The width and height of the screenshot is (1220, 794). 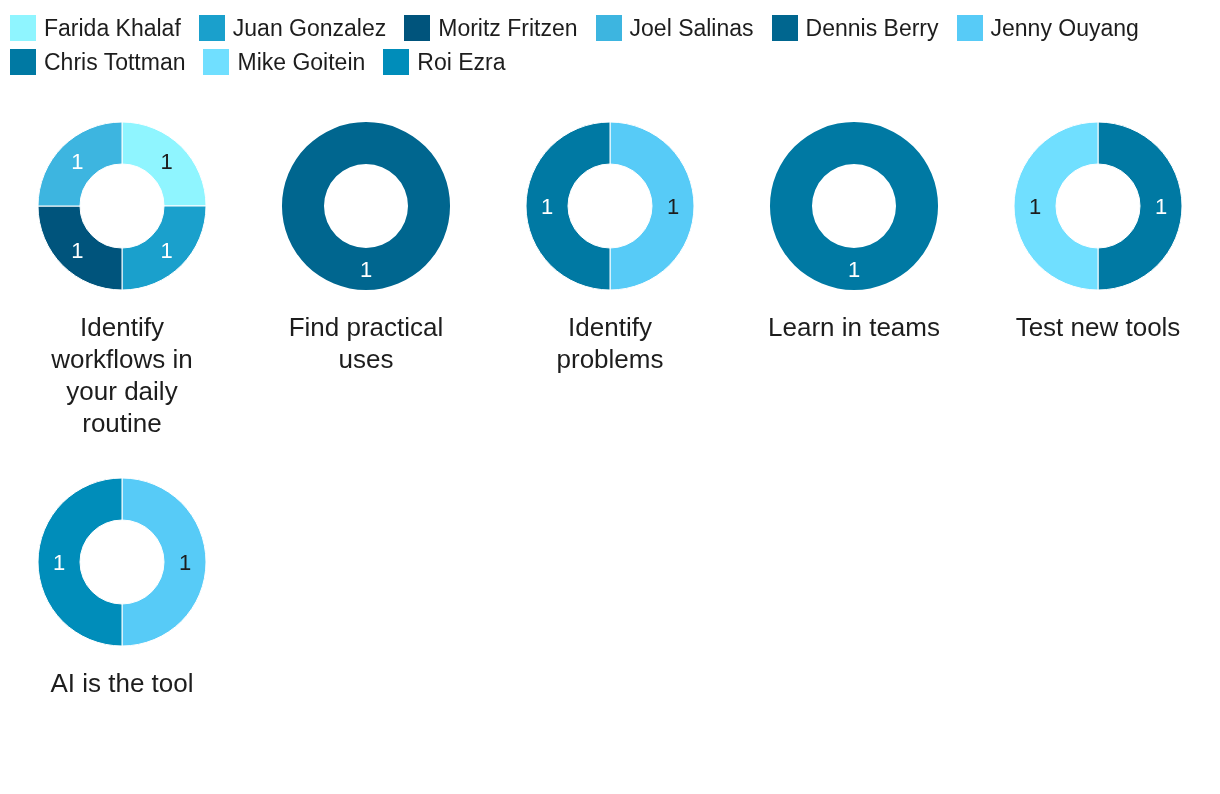 What do you see at coordinates (872, 28) in the screenshot?
I see `legend-label: Dennis Berry` at bounding box center [872, 28].